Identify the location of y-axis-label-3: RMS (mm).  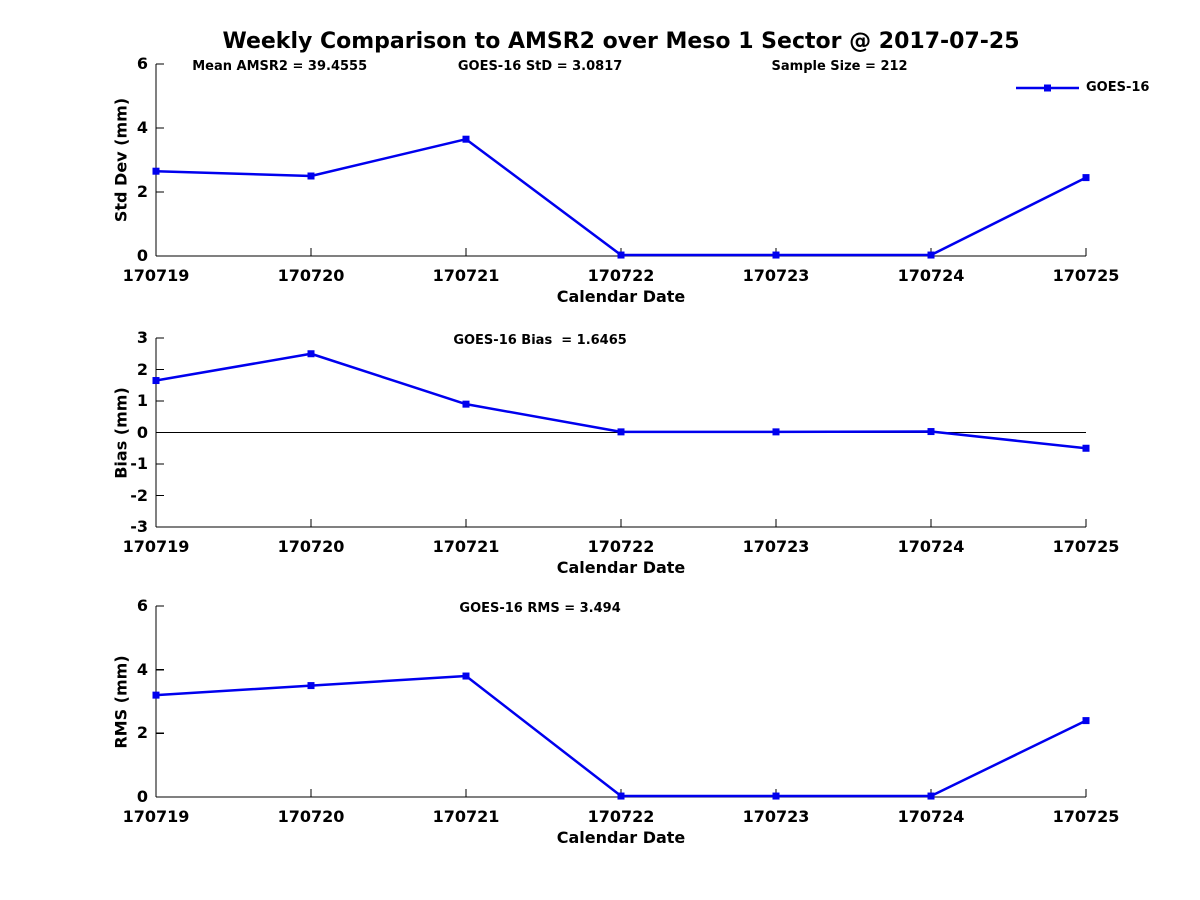
(121, 701).